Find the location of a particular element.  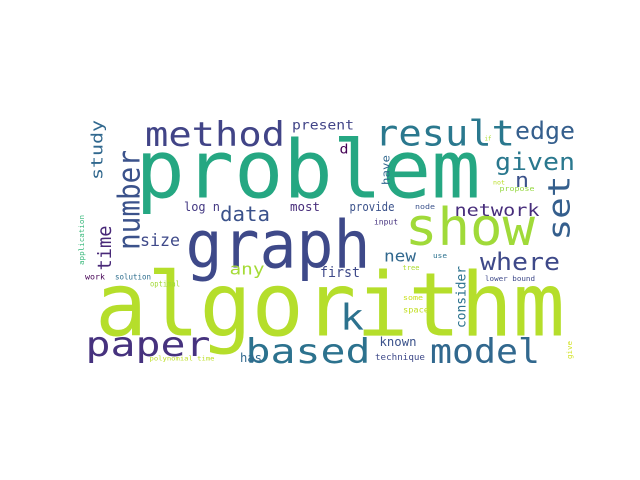

word: problem is located at coordinates (308, 170).